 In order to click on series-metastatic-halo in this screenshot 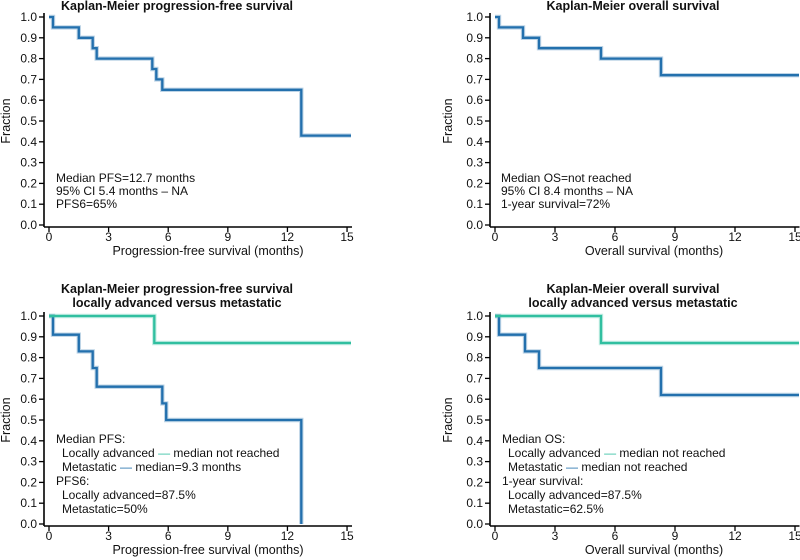, I will do `click(647, 355)`.